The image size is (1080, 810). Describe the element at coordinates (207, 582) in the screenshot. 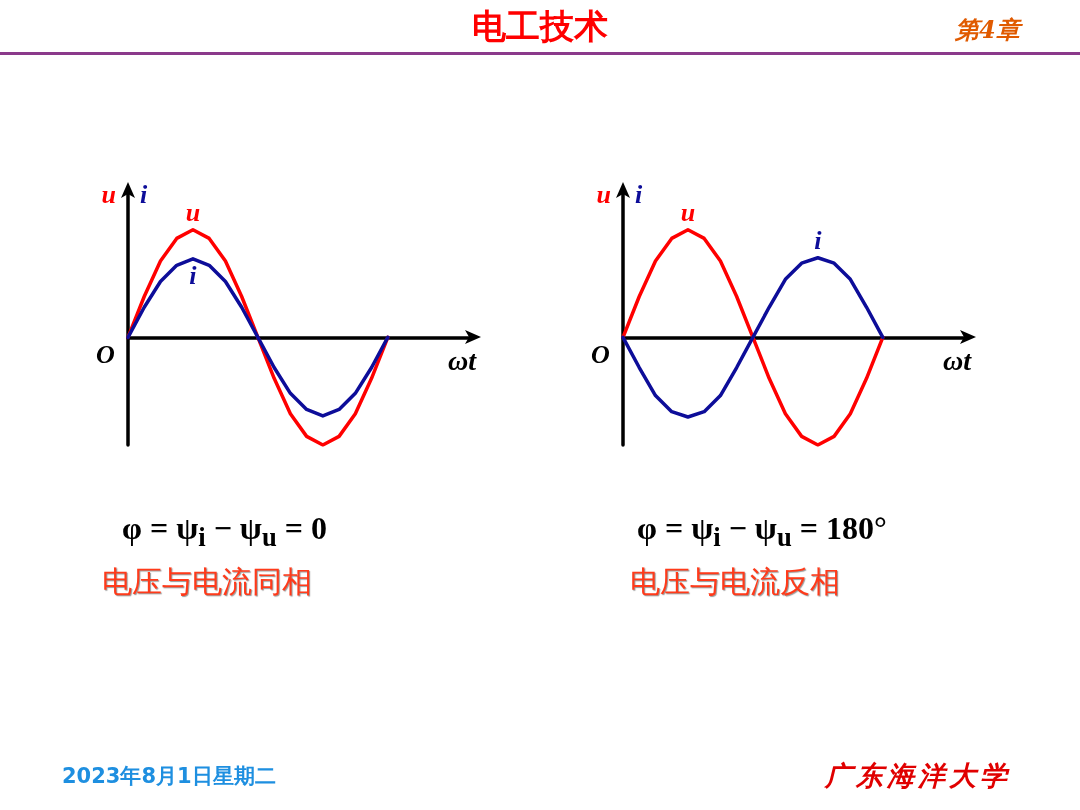

I see `text: 电压与电流同相` at that location.